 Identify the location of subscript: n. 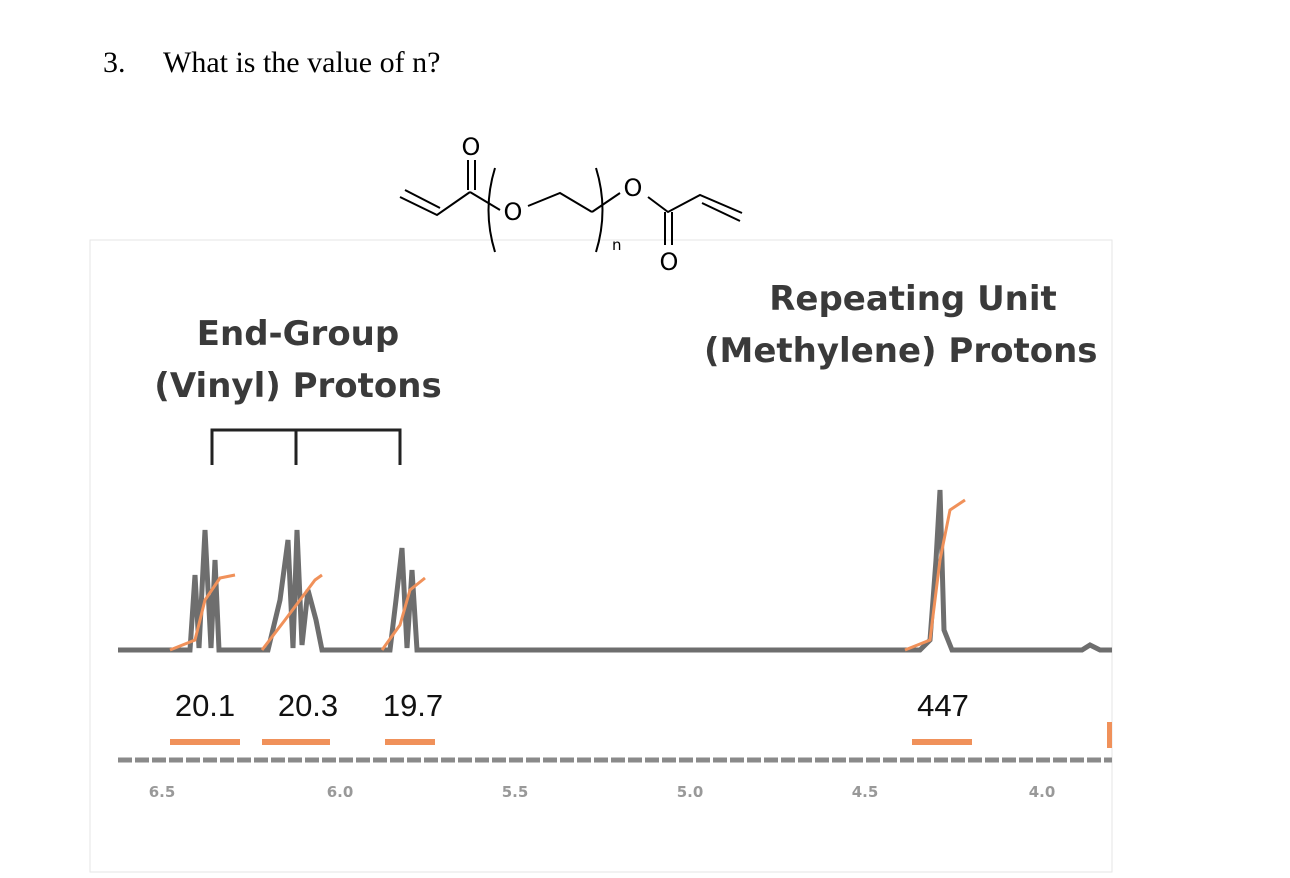
(617, 245).